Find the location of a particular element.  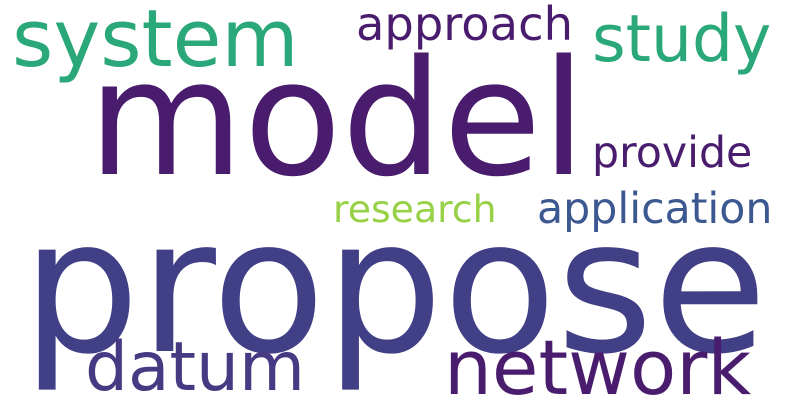

word-network: network is located at coordinates (598, 362).